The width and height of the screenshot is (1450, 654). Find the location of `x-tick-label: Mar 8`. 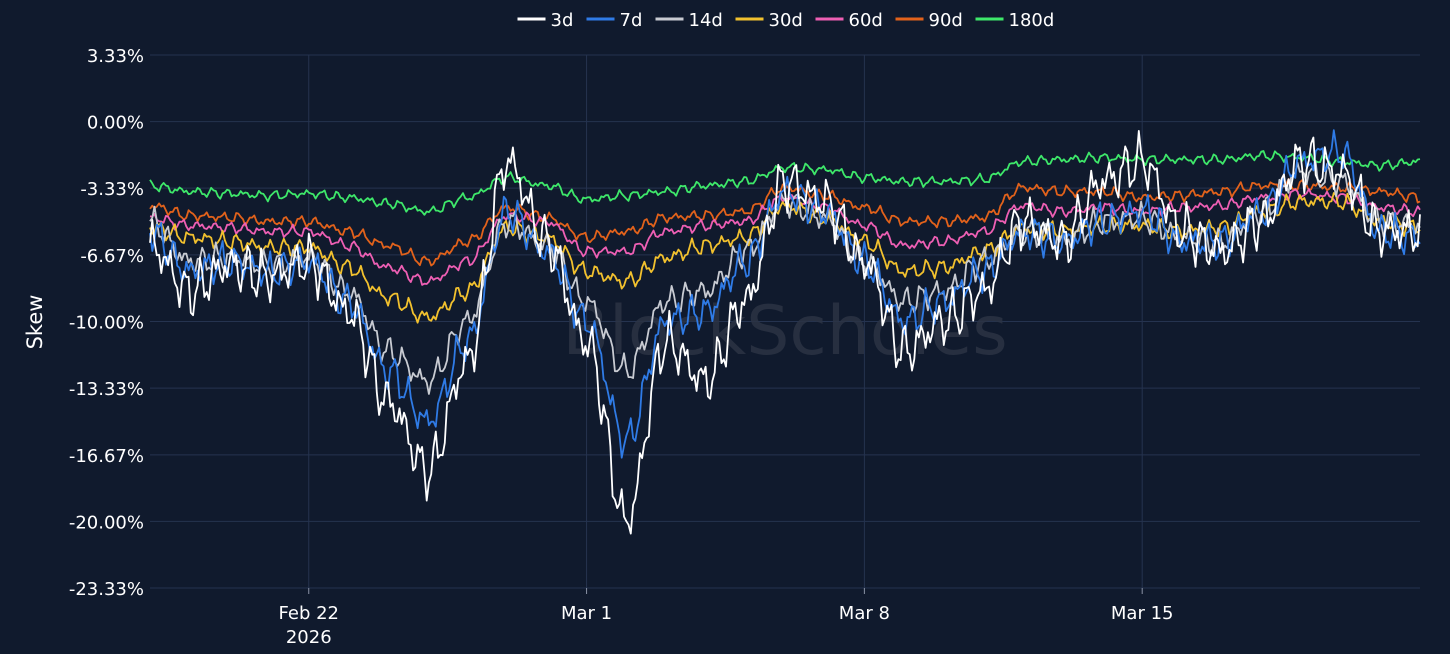

x-tick-label: Mar 8 is located at coordinates (864, 613).